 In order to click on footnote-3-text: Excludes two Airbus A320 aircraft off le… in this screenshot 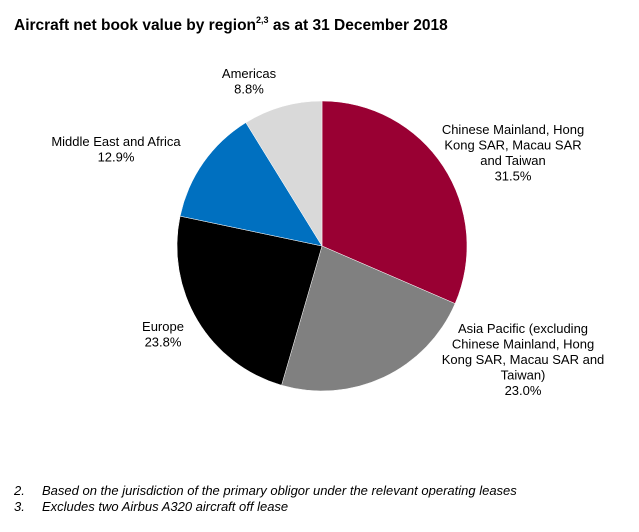, I will do `click(165, 506)`.